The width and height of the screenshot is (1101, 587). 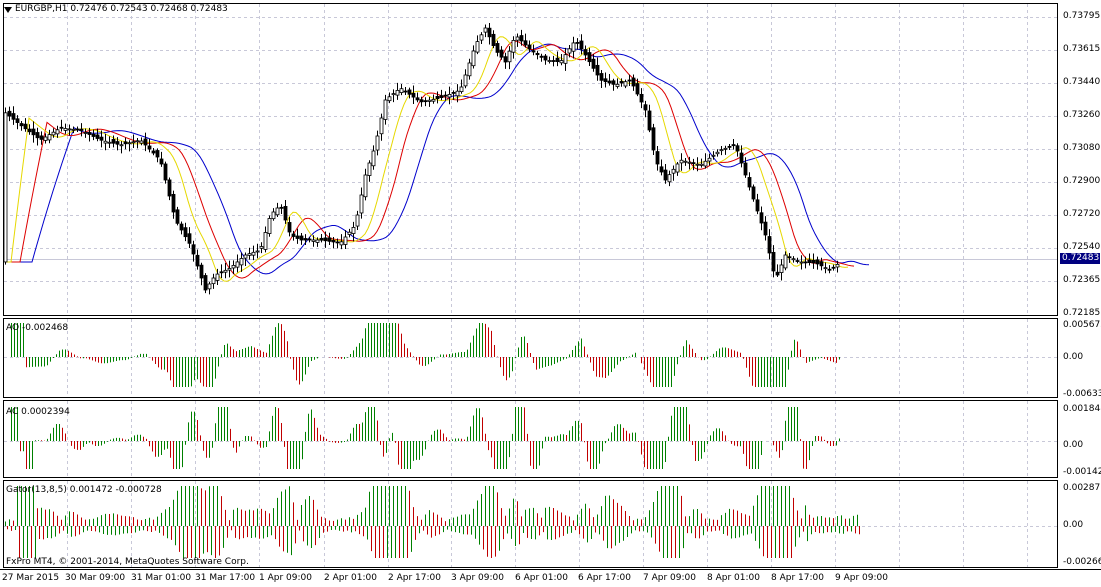 What do you see at coordinates (861, 578) in the screenshot?
I see `time-label: 9 Apr 09:00` at bounding box center [861, 578].